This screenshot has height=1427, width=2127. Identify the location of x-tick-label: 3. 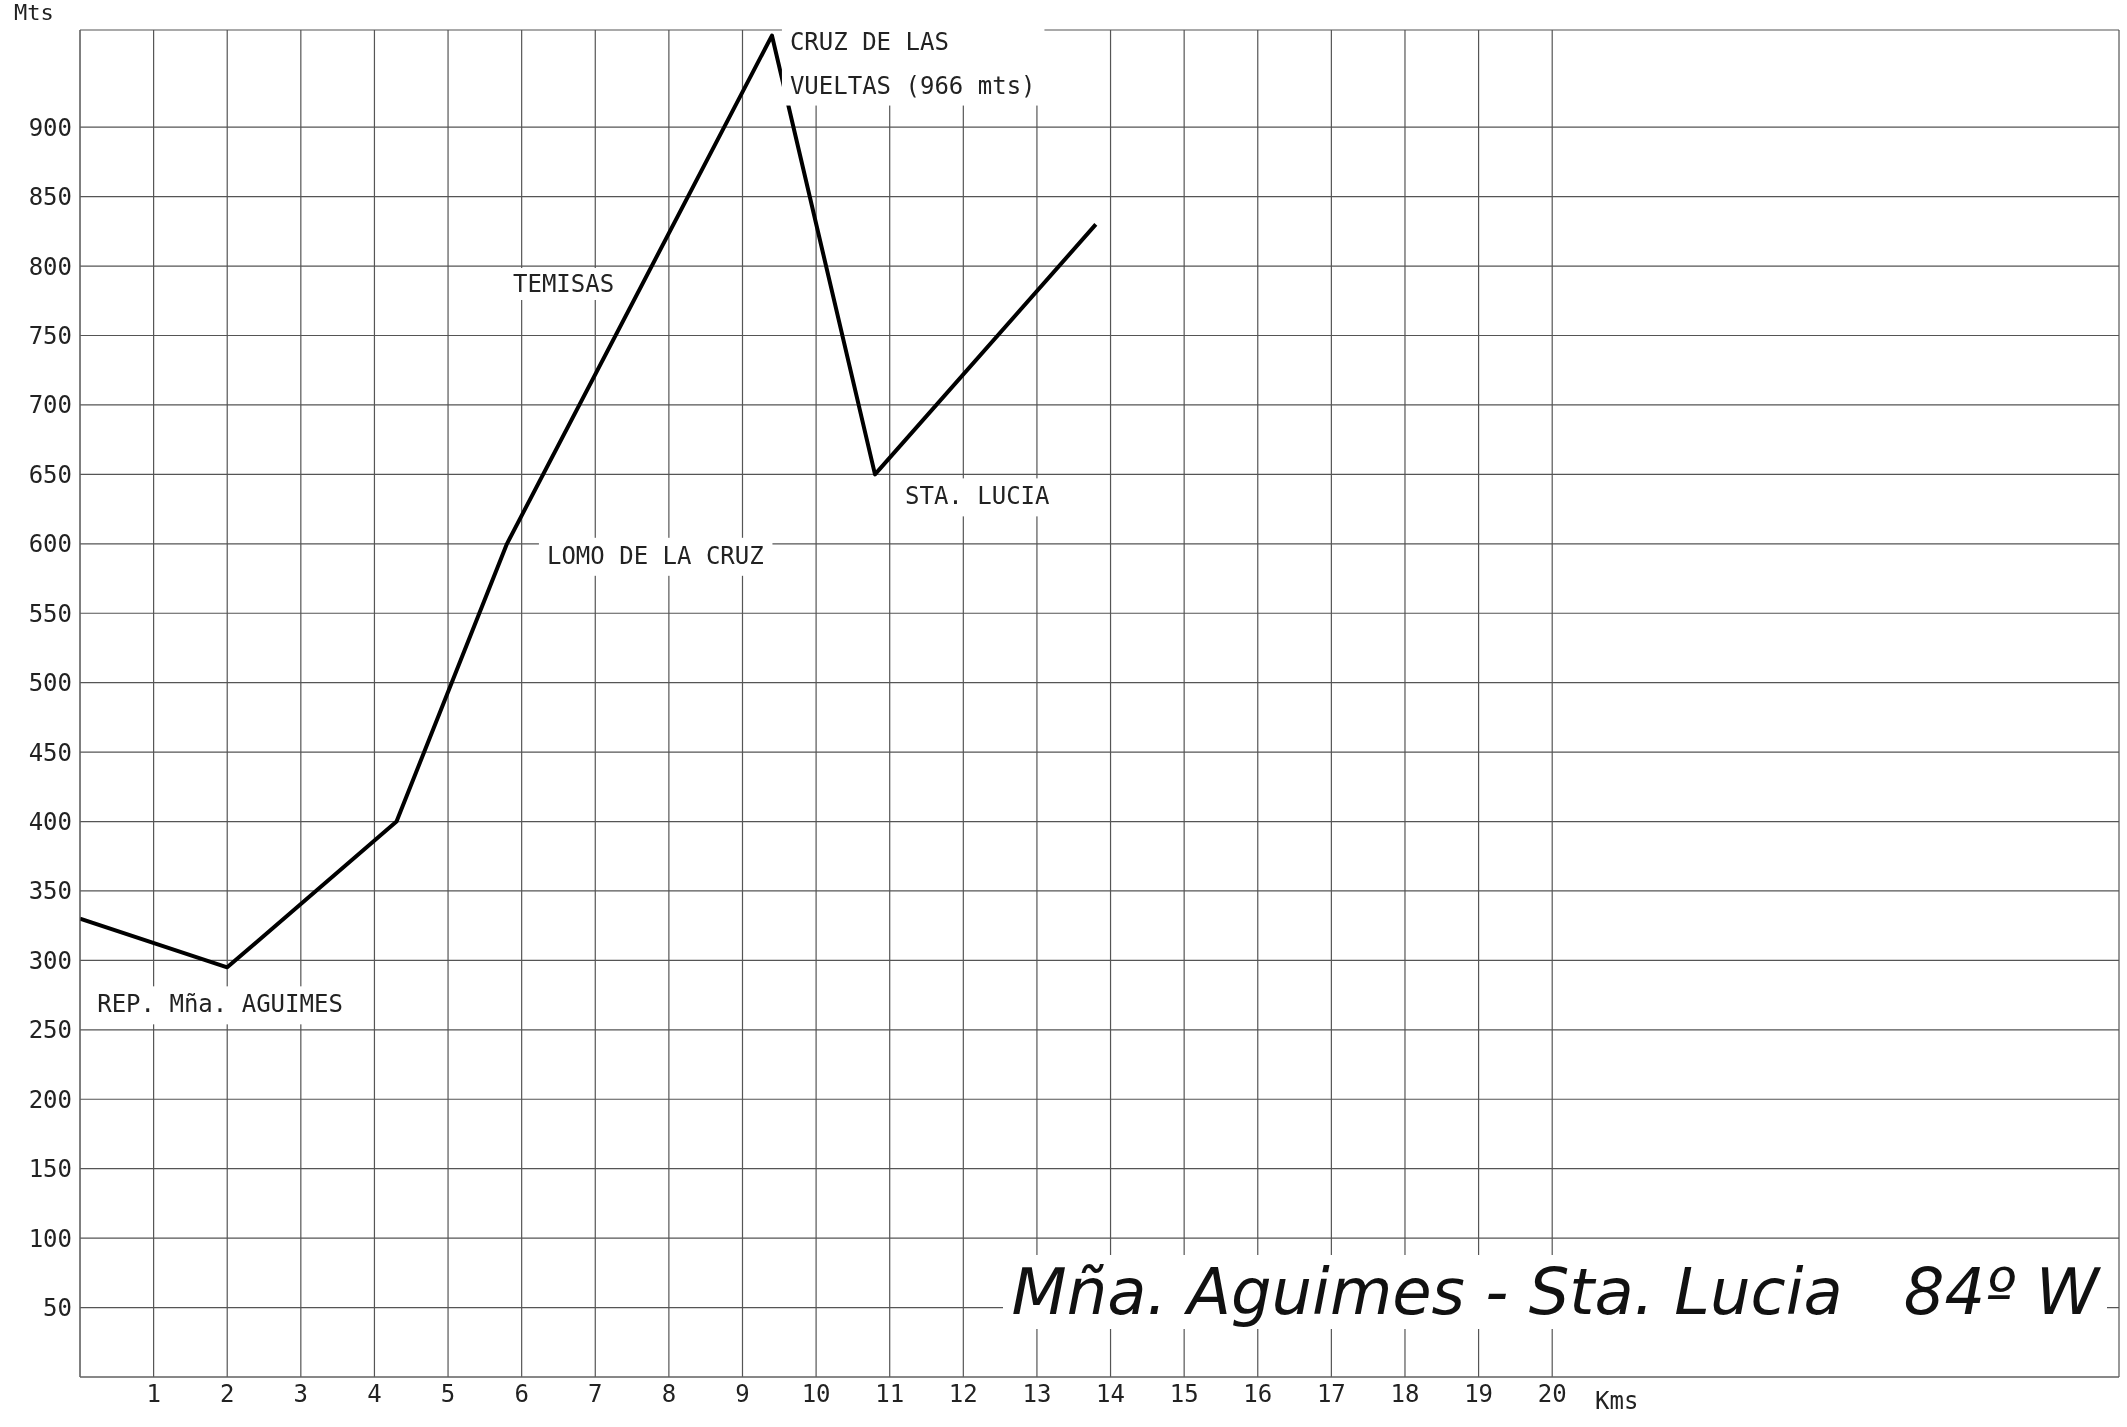
(301, 1394).